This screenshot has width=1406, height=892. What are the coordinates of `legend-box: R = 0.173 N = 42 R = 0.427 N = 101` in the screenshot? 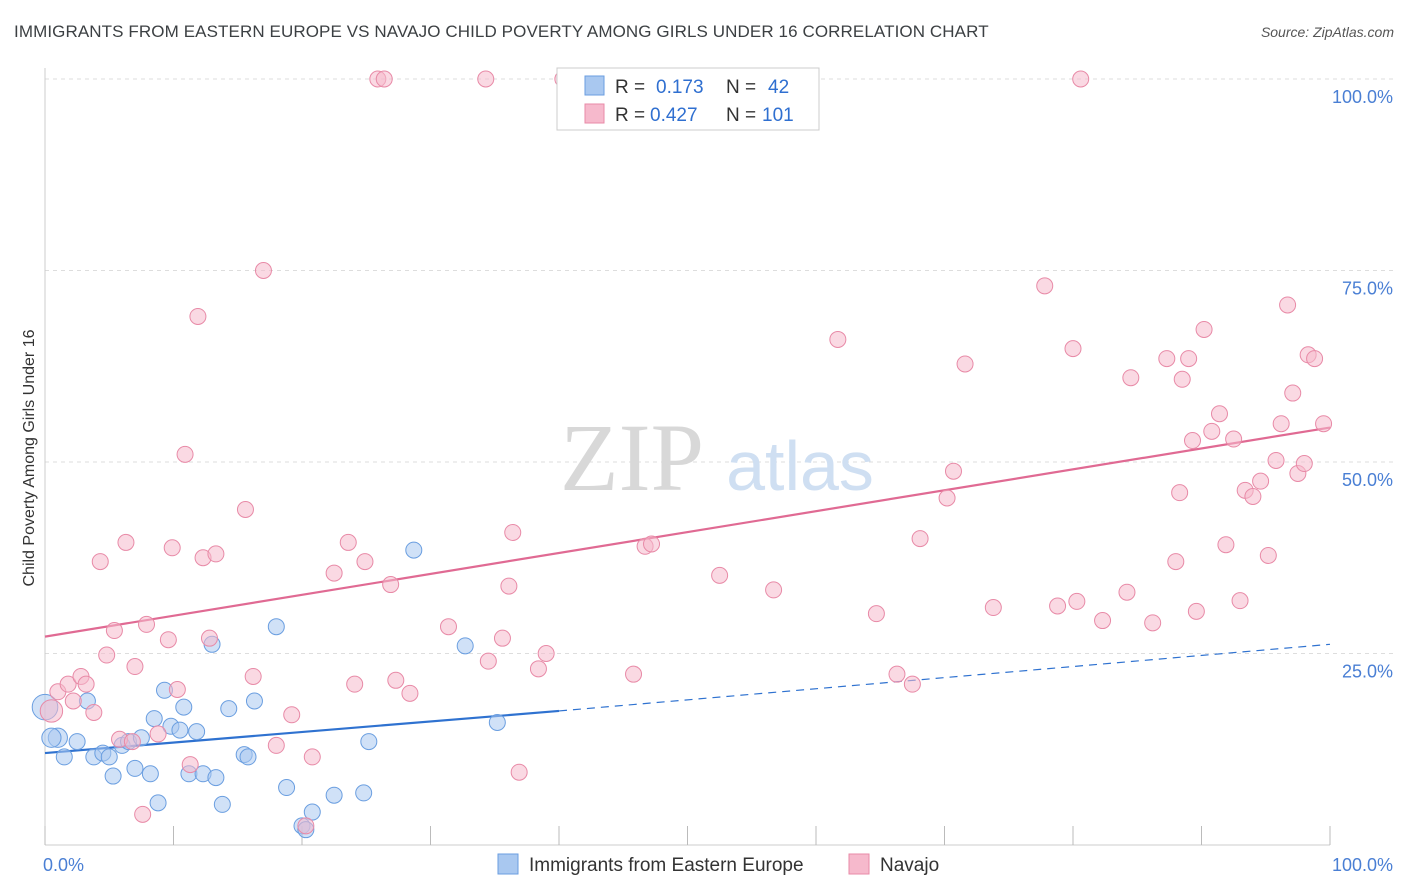 It's located at (688, 99).